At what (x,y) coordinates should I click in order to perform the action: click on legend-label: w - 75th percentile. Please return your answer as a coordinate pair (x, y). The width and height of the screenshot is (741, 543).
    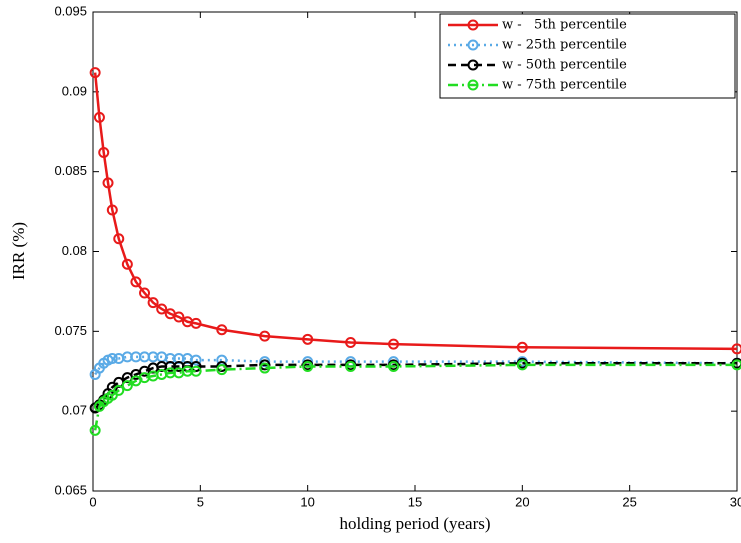
    Looking at the image, I should click on (564, 85).